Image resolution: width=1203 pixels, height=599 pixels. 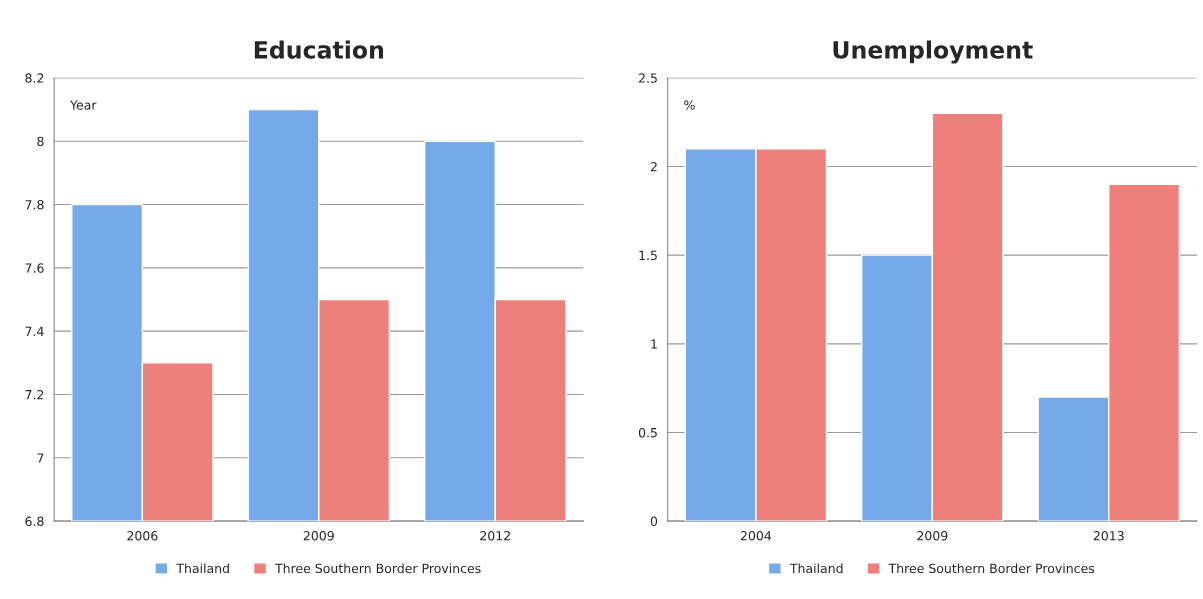 What do you see at coordinates (653, 166) in the screenshot?
I see `y-tick-label: 2` at bounding box center [653, 166].